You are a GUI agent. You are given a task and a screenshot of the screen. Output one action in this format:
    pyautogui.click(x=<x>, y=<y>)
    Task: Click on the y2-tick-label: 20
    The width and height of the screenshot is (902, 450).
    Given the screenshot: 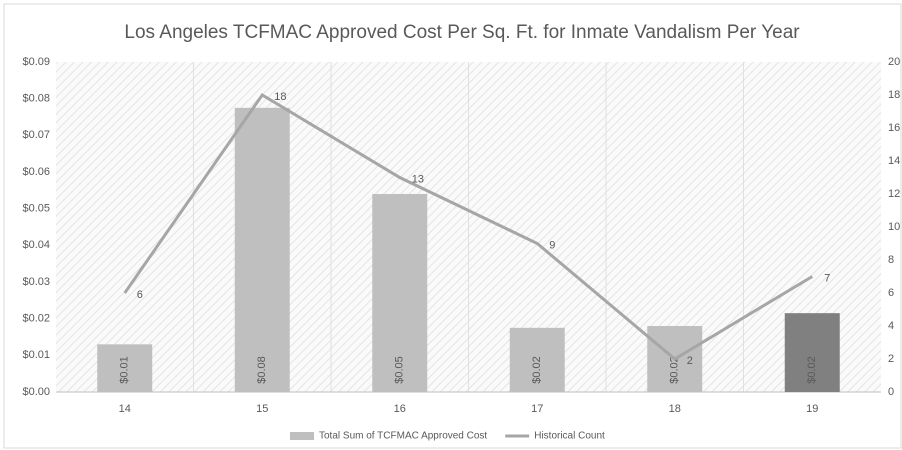 What is the action you would take?
    pyautogui.click(x=894, y=62)
    